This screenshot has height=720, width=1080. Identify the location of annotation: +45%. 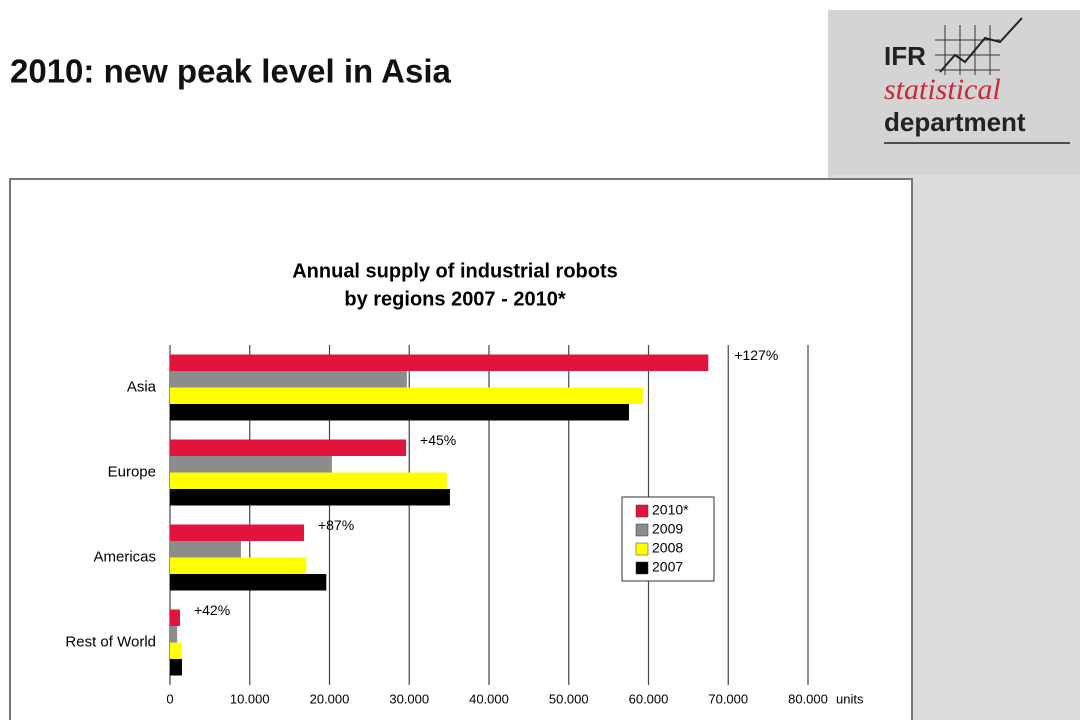
(438, 440).